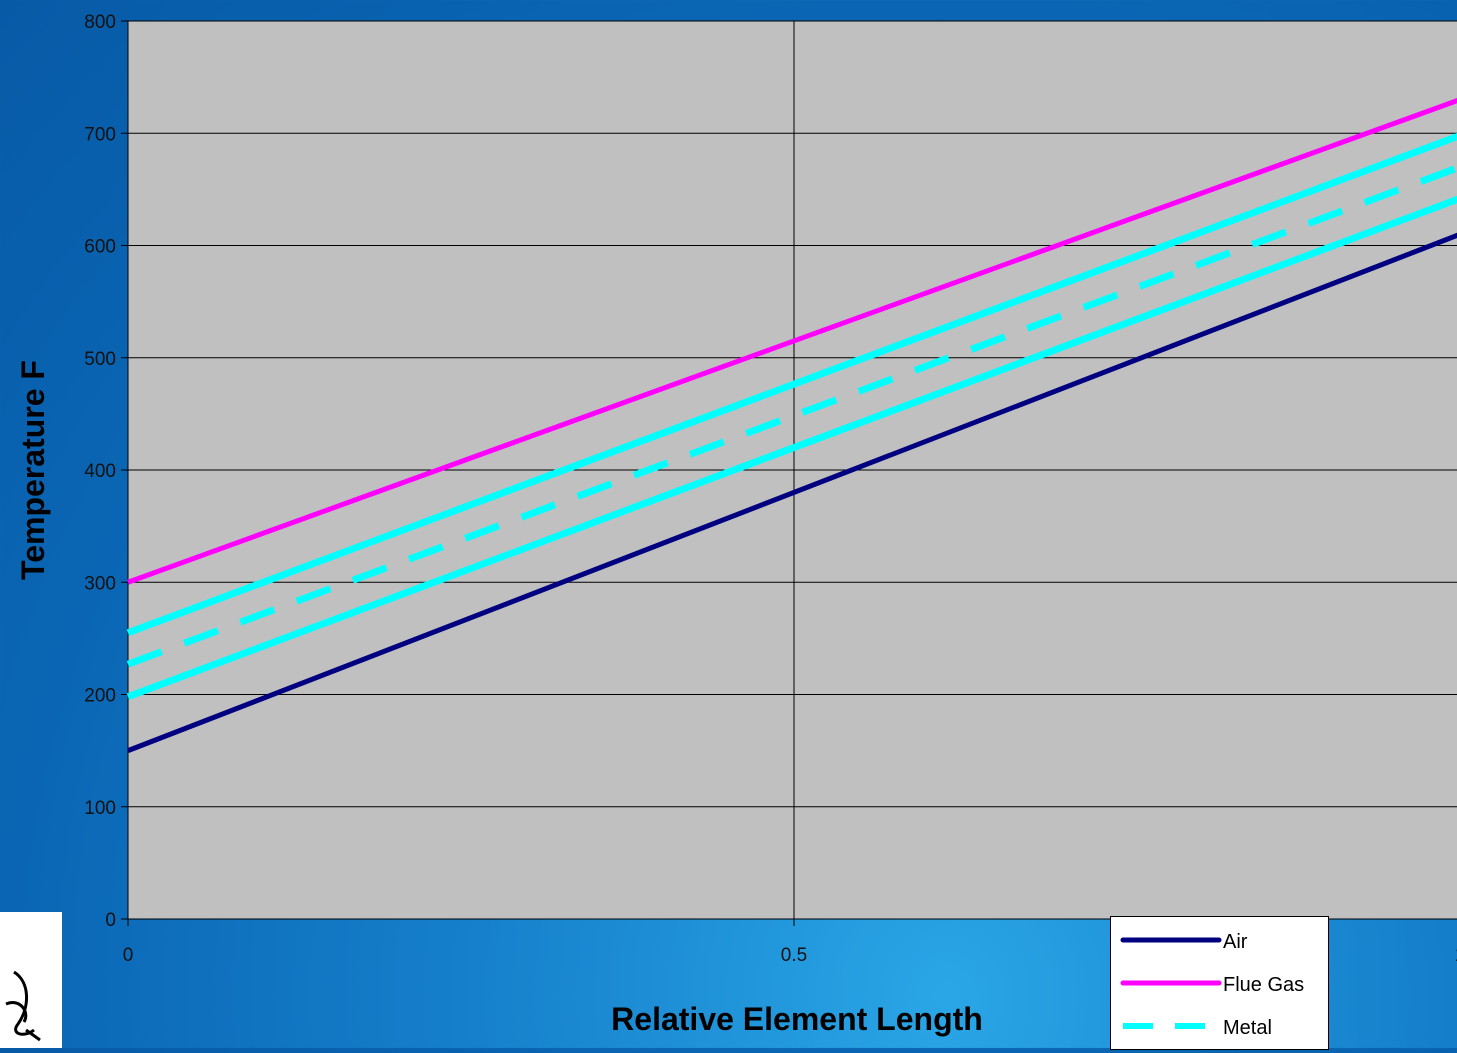  I want to click on y-tick-label: 700, so click(100, 134).